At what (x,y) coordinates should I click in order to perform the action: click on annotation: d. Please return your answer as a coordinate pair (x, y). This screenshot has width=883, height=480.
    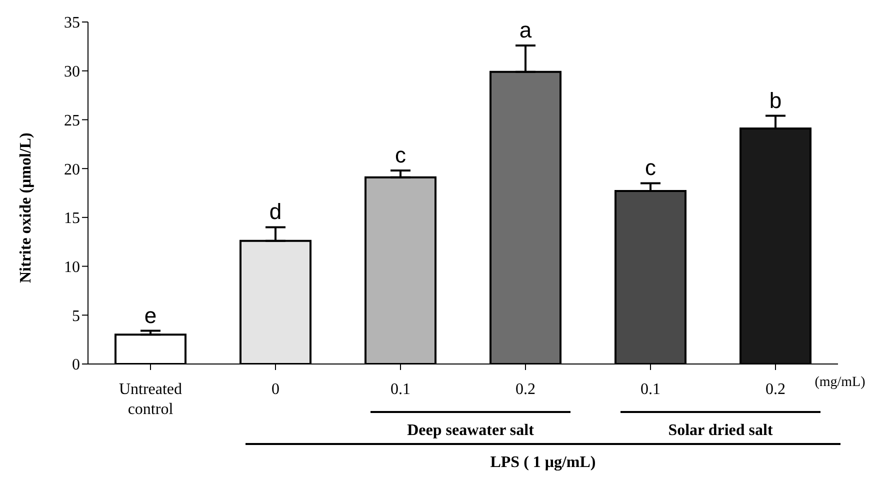
    Looking at the image, I should click on (275, 211).